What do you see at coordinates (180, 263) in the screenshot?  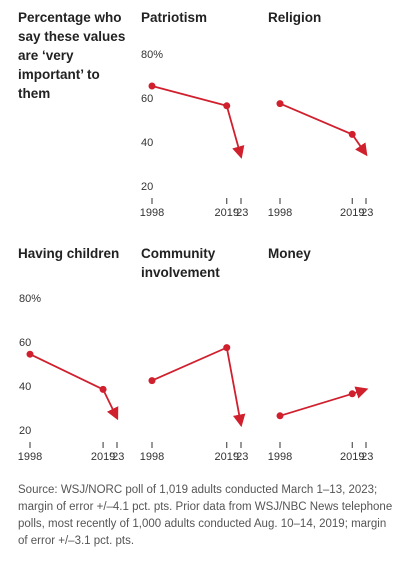 I see `chart-title: Community involvement` at bounding box center [180, 263].